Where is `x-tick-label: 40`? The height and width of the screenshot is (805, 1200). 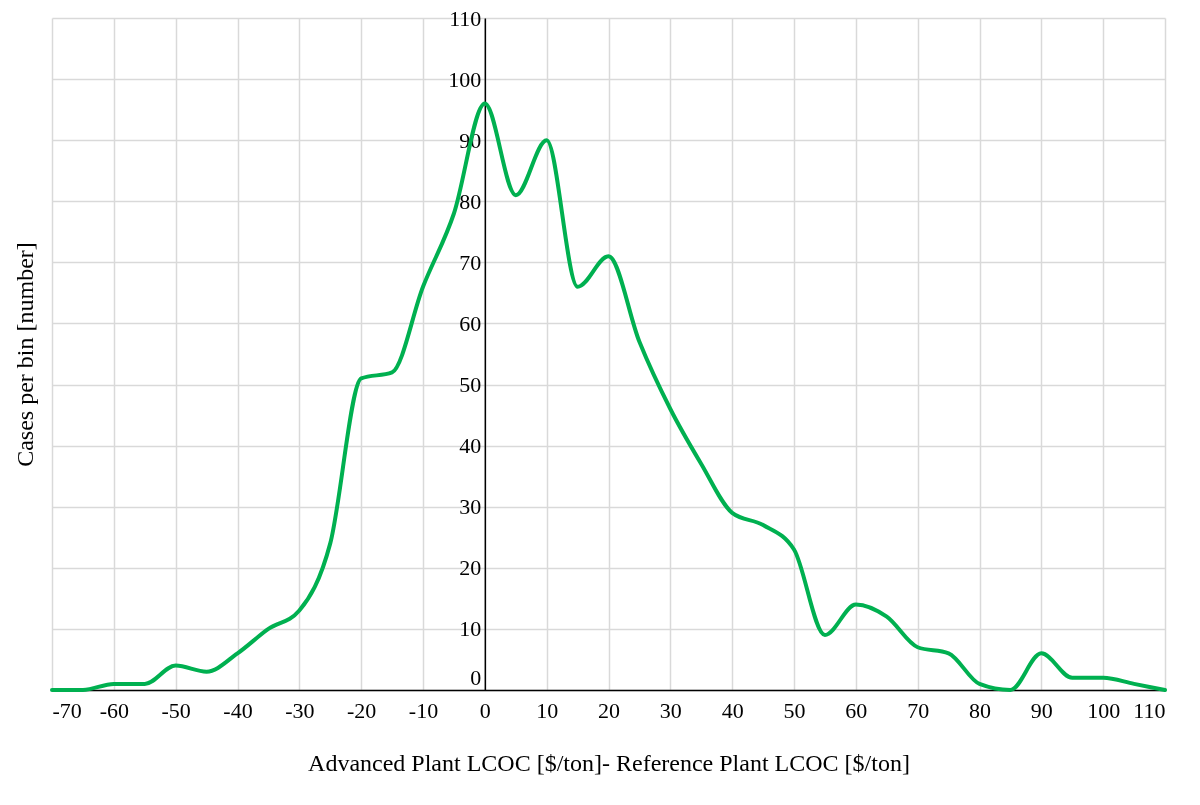
x-tick-label: 40 is located at coordinates (732, 710).